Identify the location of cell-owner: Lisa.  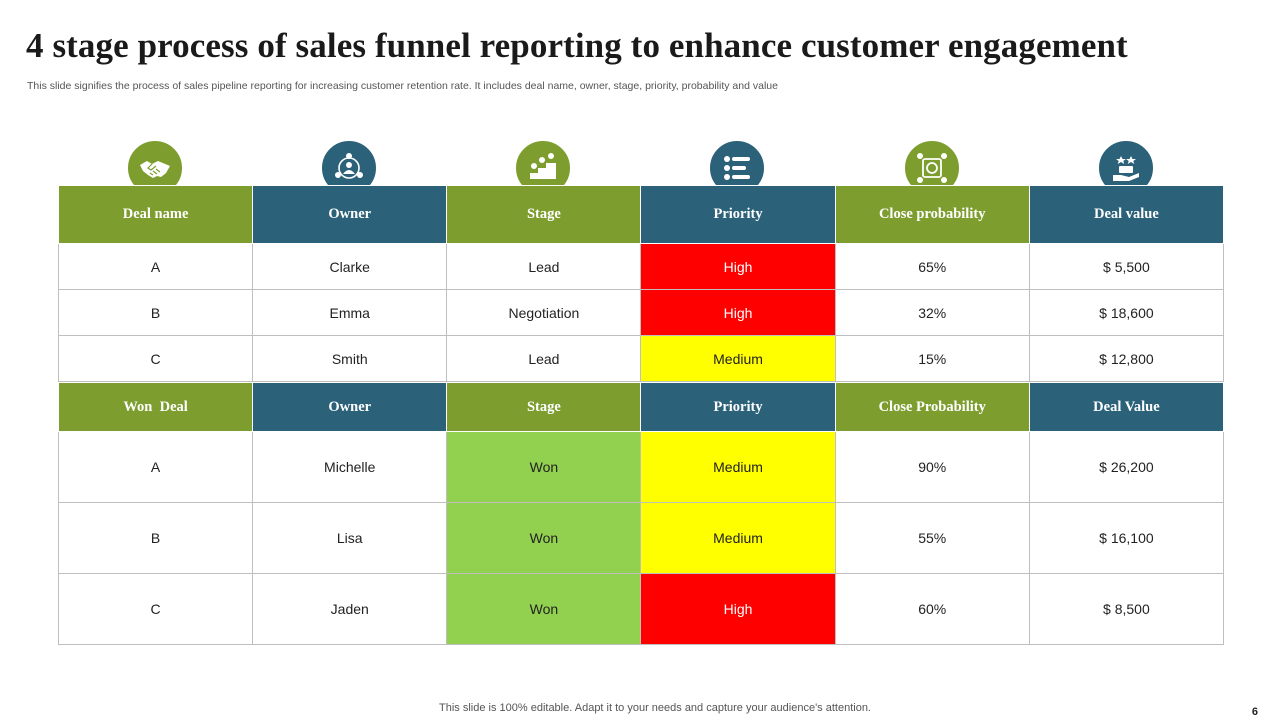
(350, 538).